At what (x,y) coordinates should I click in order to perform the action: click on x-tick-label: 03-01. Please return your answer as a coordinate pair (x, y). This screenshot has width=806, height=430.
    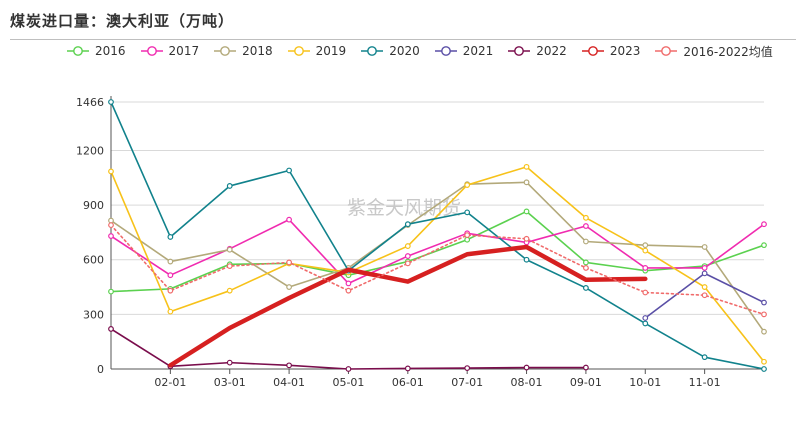
    Looking at the image, I should click on (230, 382).